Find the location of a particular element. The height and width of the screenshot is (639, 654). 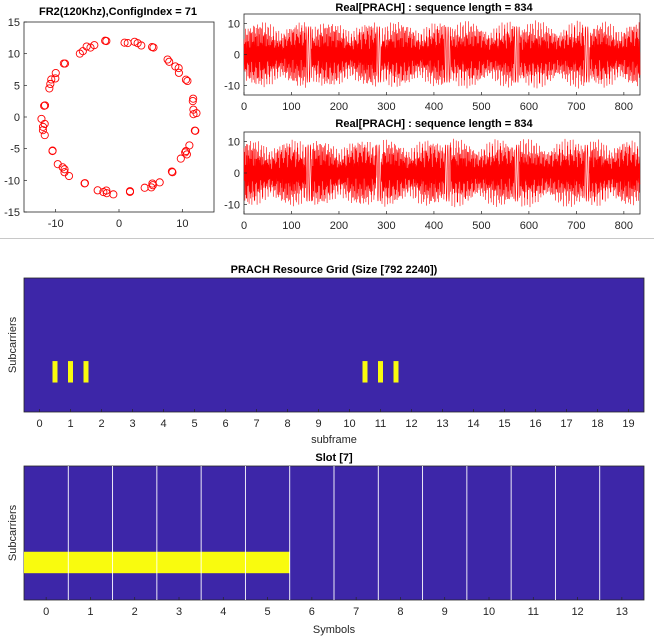

grid-xtick-label: 13 is located at coordinates (442, 424).